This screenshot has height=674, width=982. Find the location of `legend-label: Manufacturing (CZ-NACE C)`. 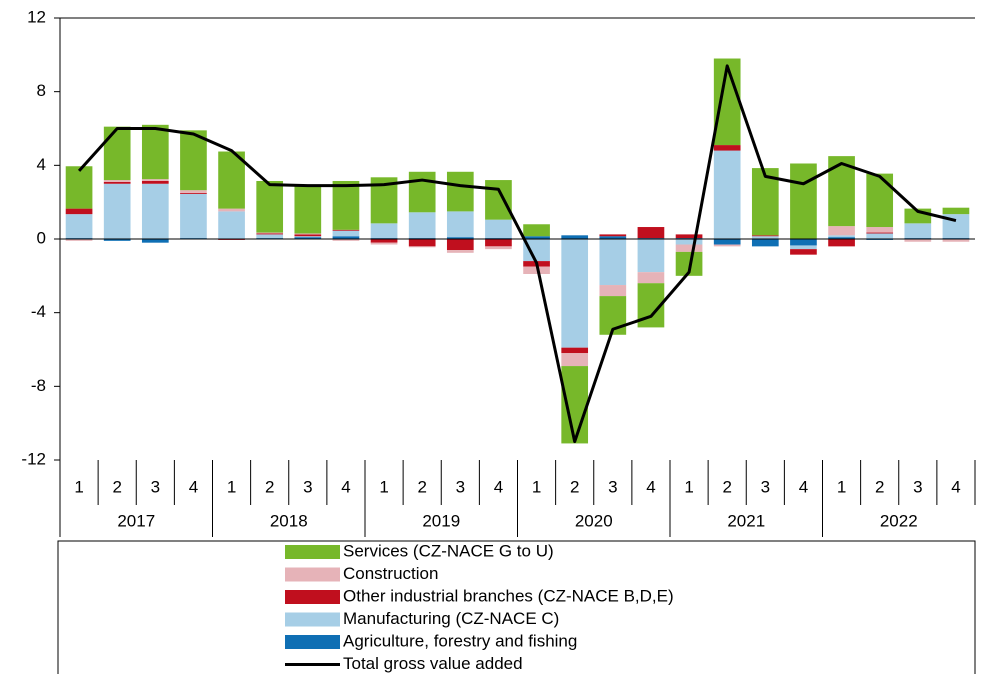

legend-label: Manufacturing (CZ-NACE C) is located at coordinates (451, 618).